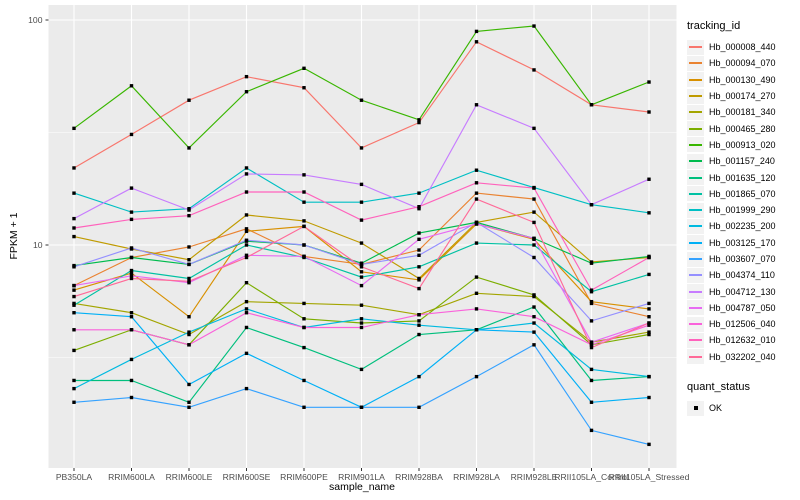  I want to click on x-tick-label: RRII105LA_Control, so click(591, 477).